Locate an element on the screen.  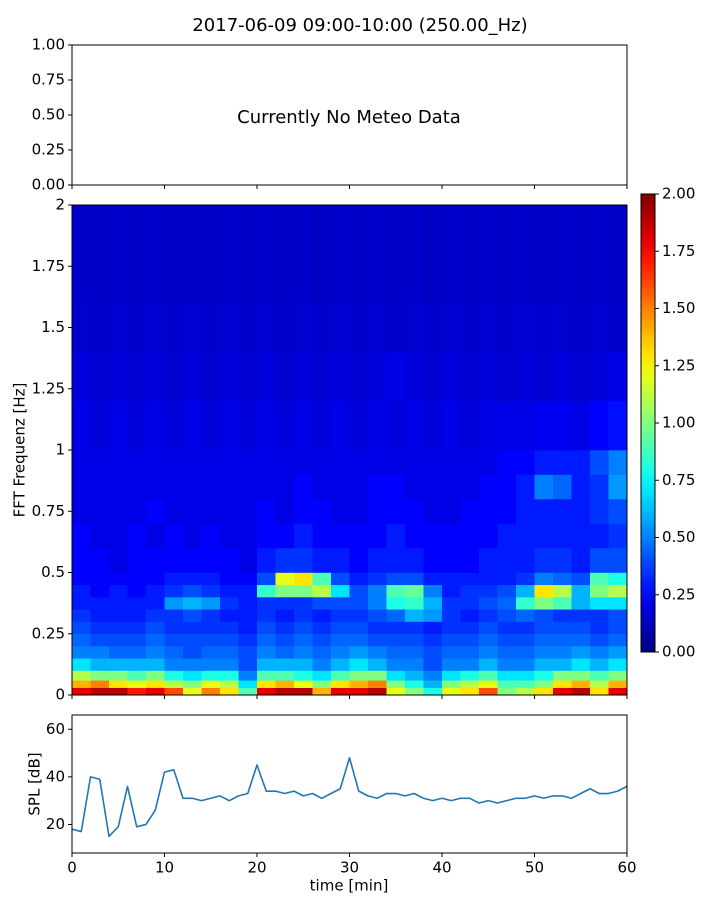
x-tick-label: 10 is located at coordinates (164, 868).